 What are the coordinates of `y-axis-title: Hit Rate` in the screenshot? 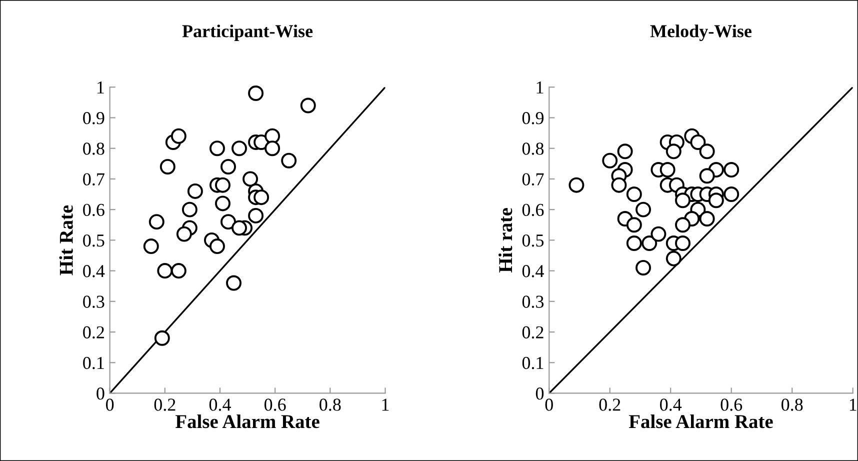 It's located at (66, 240).